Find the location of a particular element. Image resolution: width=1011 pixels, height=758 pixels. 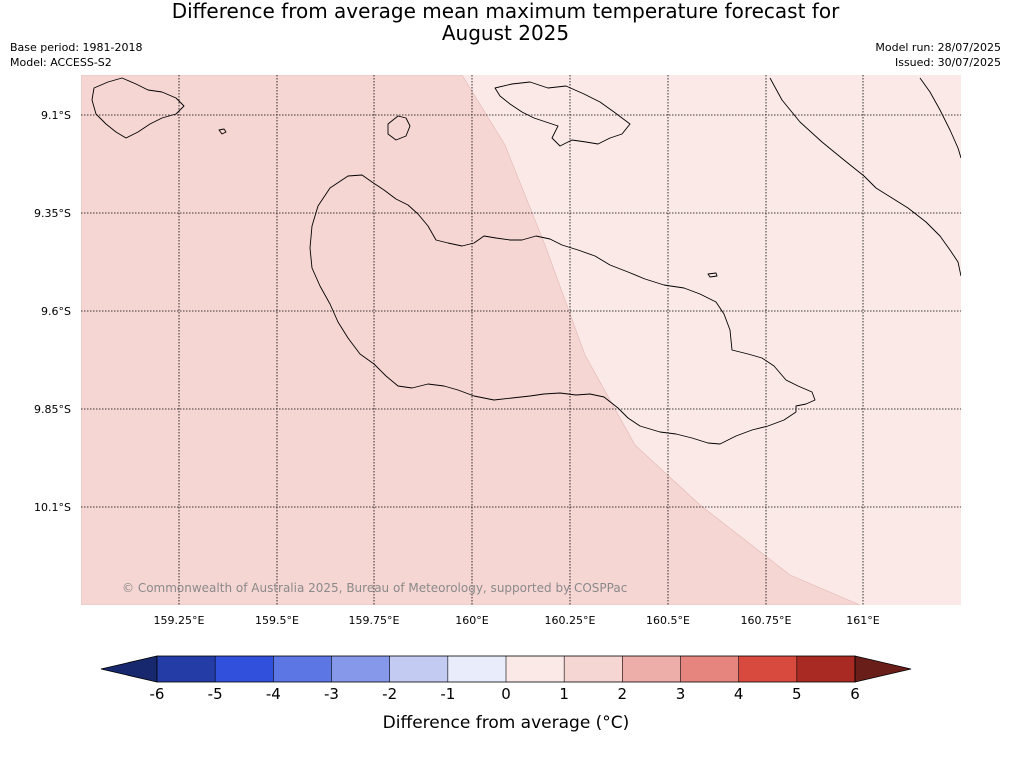

model-run-text: Model run: 28/07/2025 is located at coordinates (938, 47).